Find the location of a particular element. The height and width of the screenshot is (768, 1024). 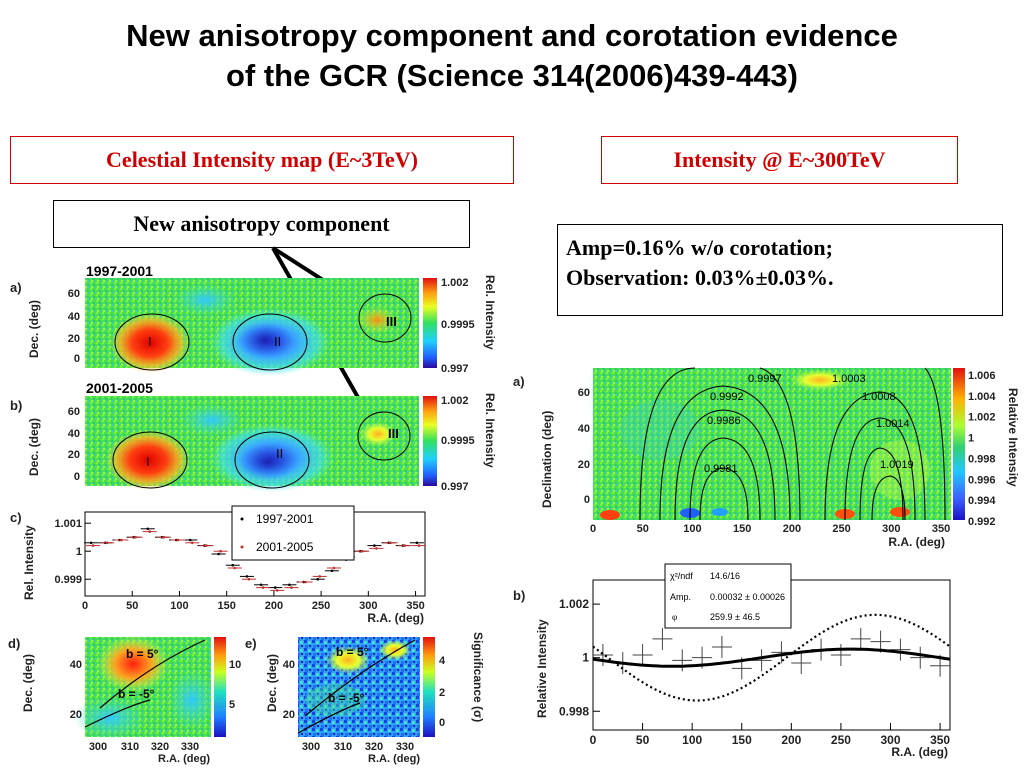

fit-xtick-label: 50 is located at coordinates (643, 740).